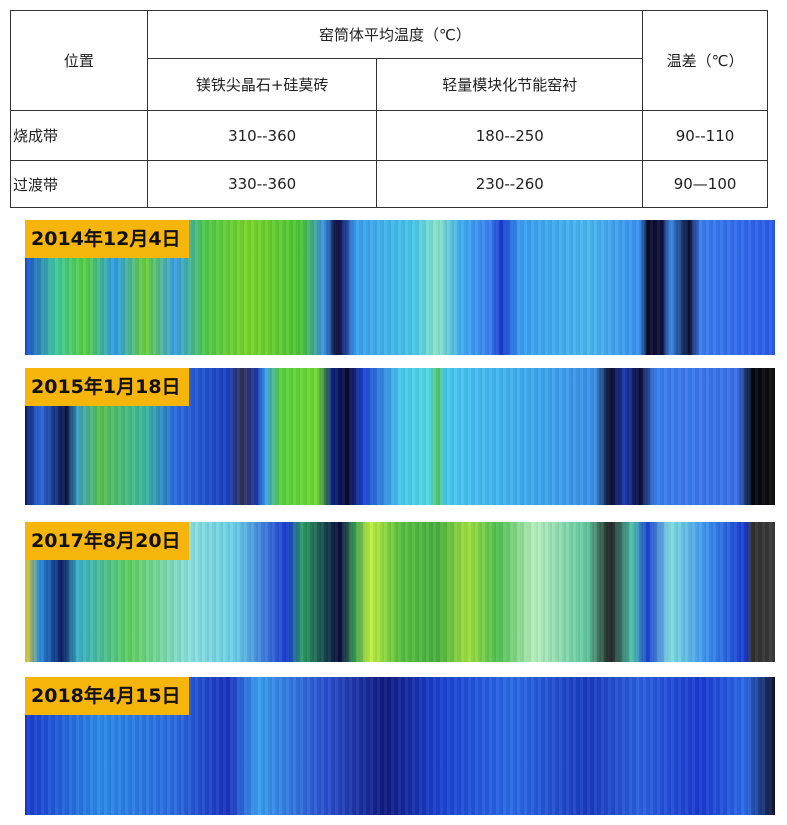  I want to click on date-label: 2018年4月15日, so click(107, 696).